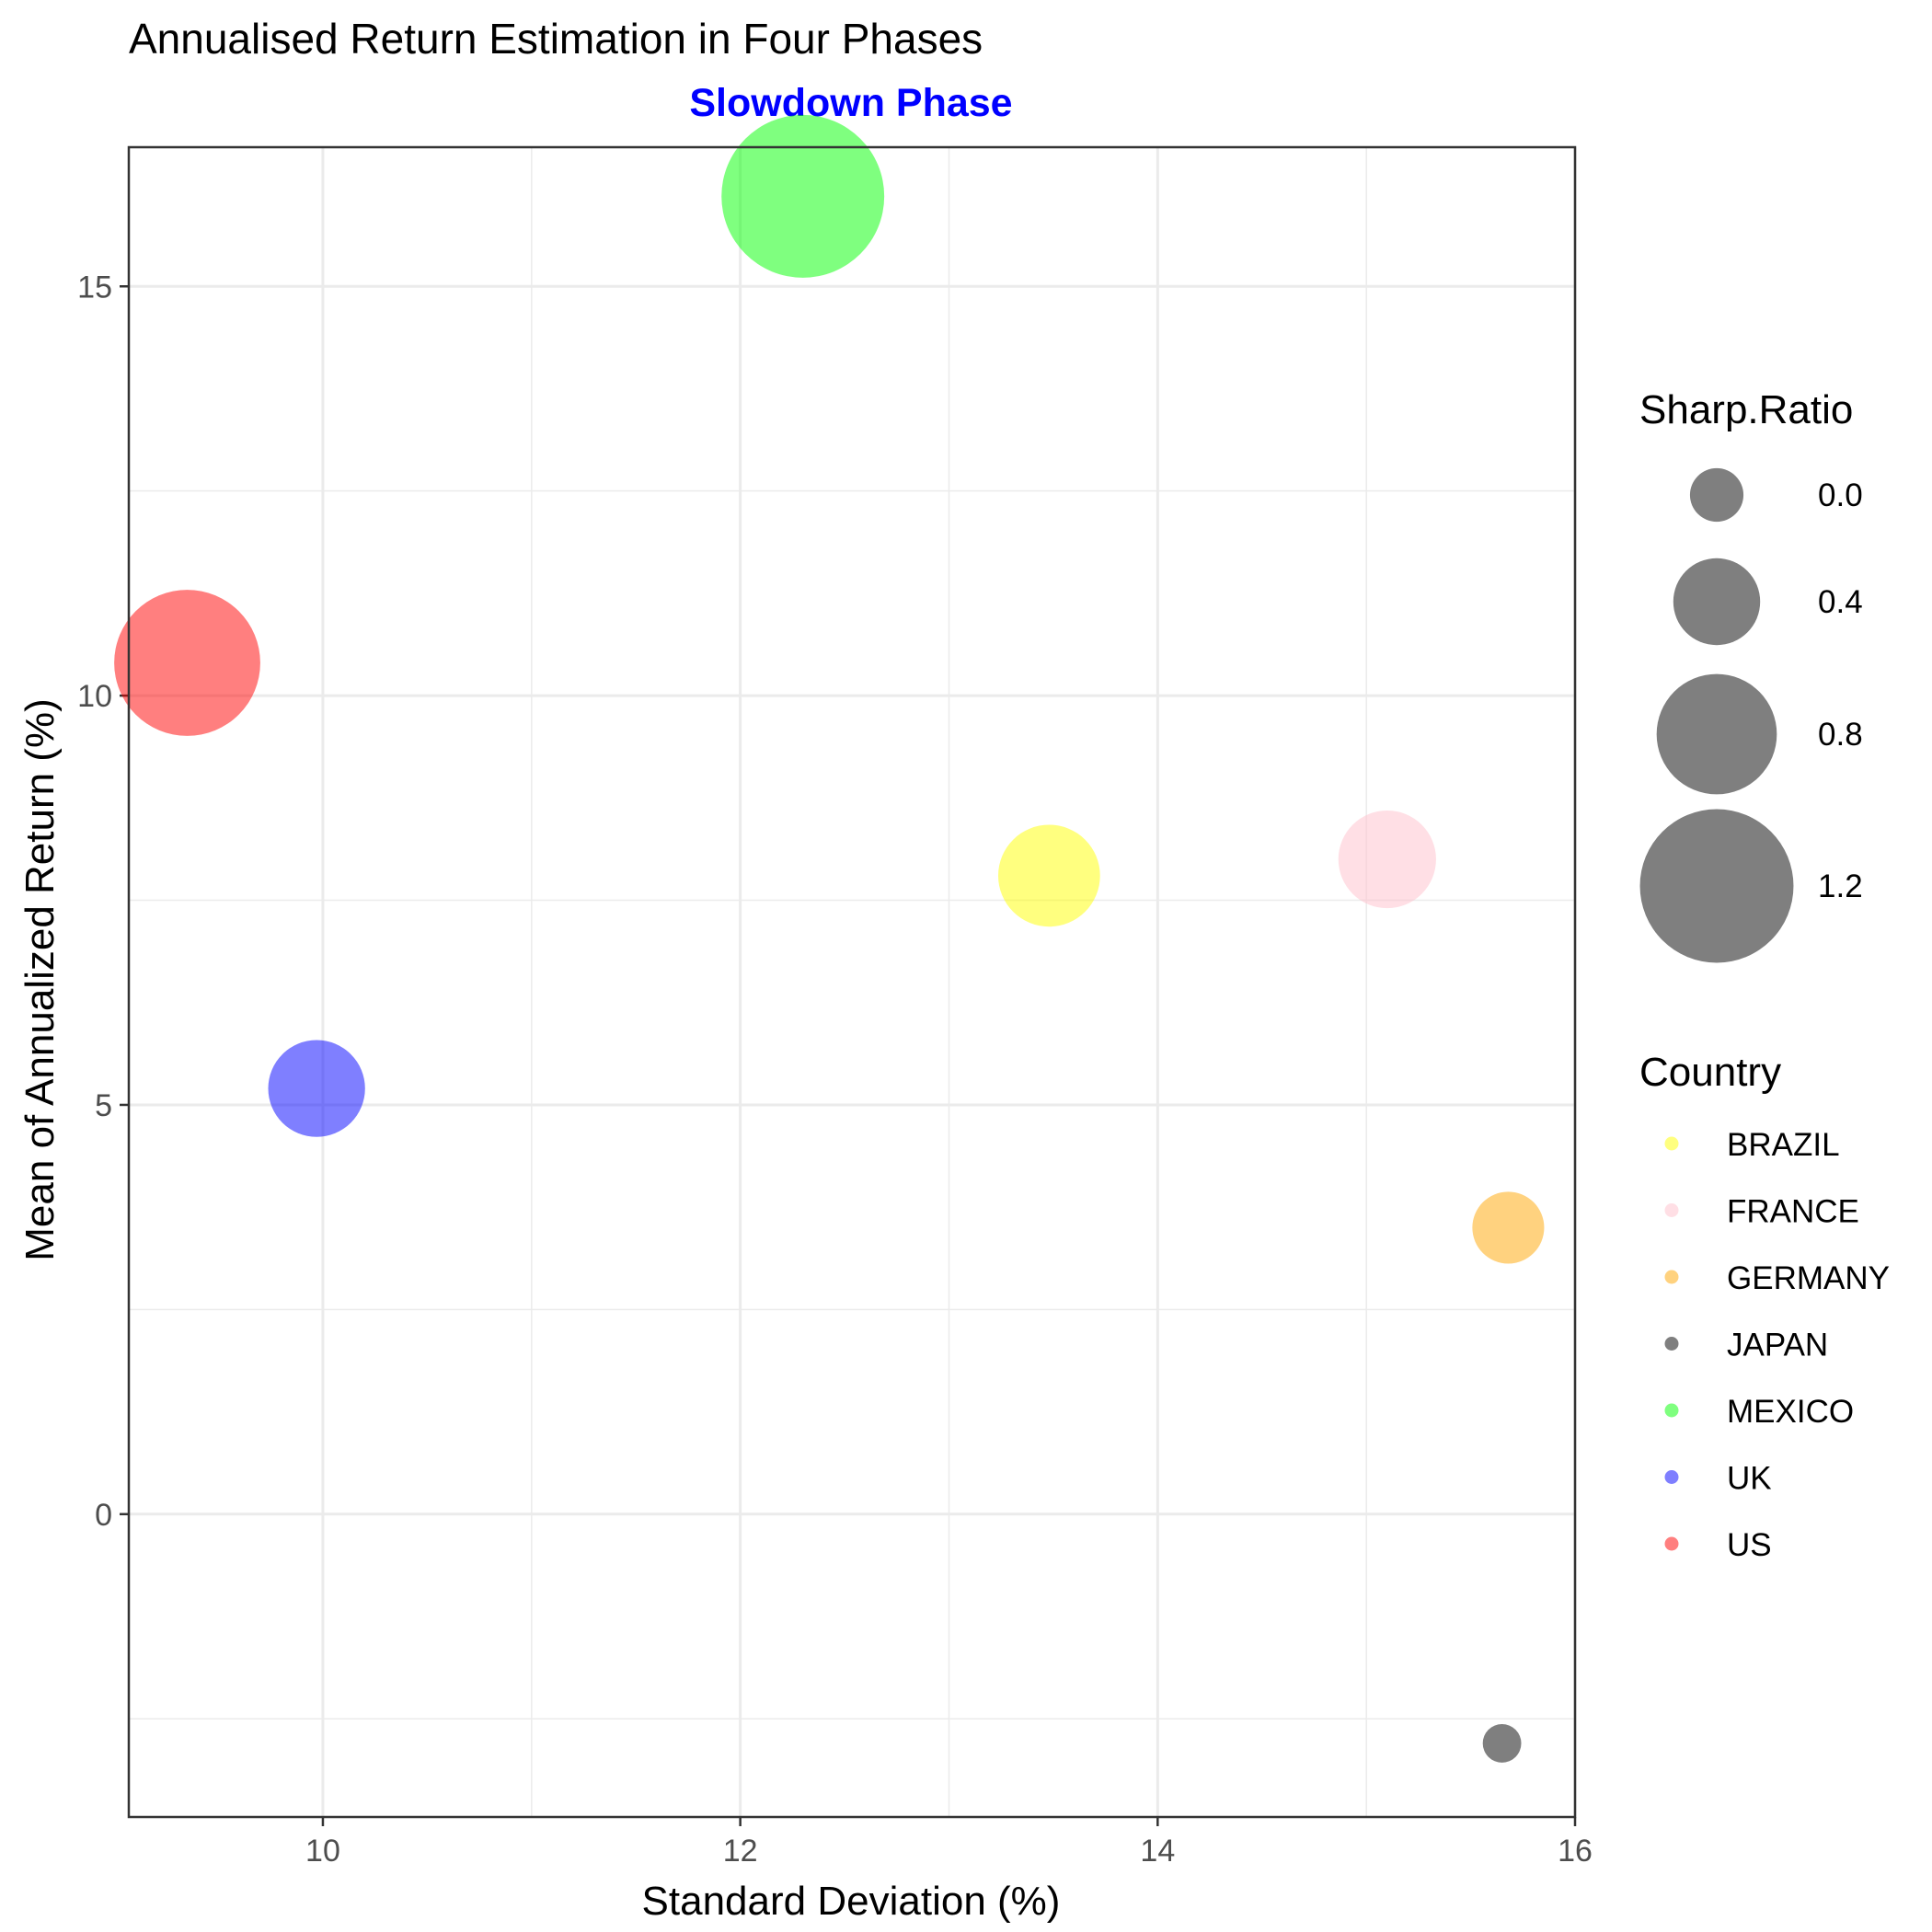 This screenshot has width=1932, height=1932. What do you see at coordinates (803, 196) in the screenshot?
I see `point-mexico` at bounding box center [803, 196].